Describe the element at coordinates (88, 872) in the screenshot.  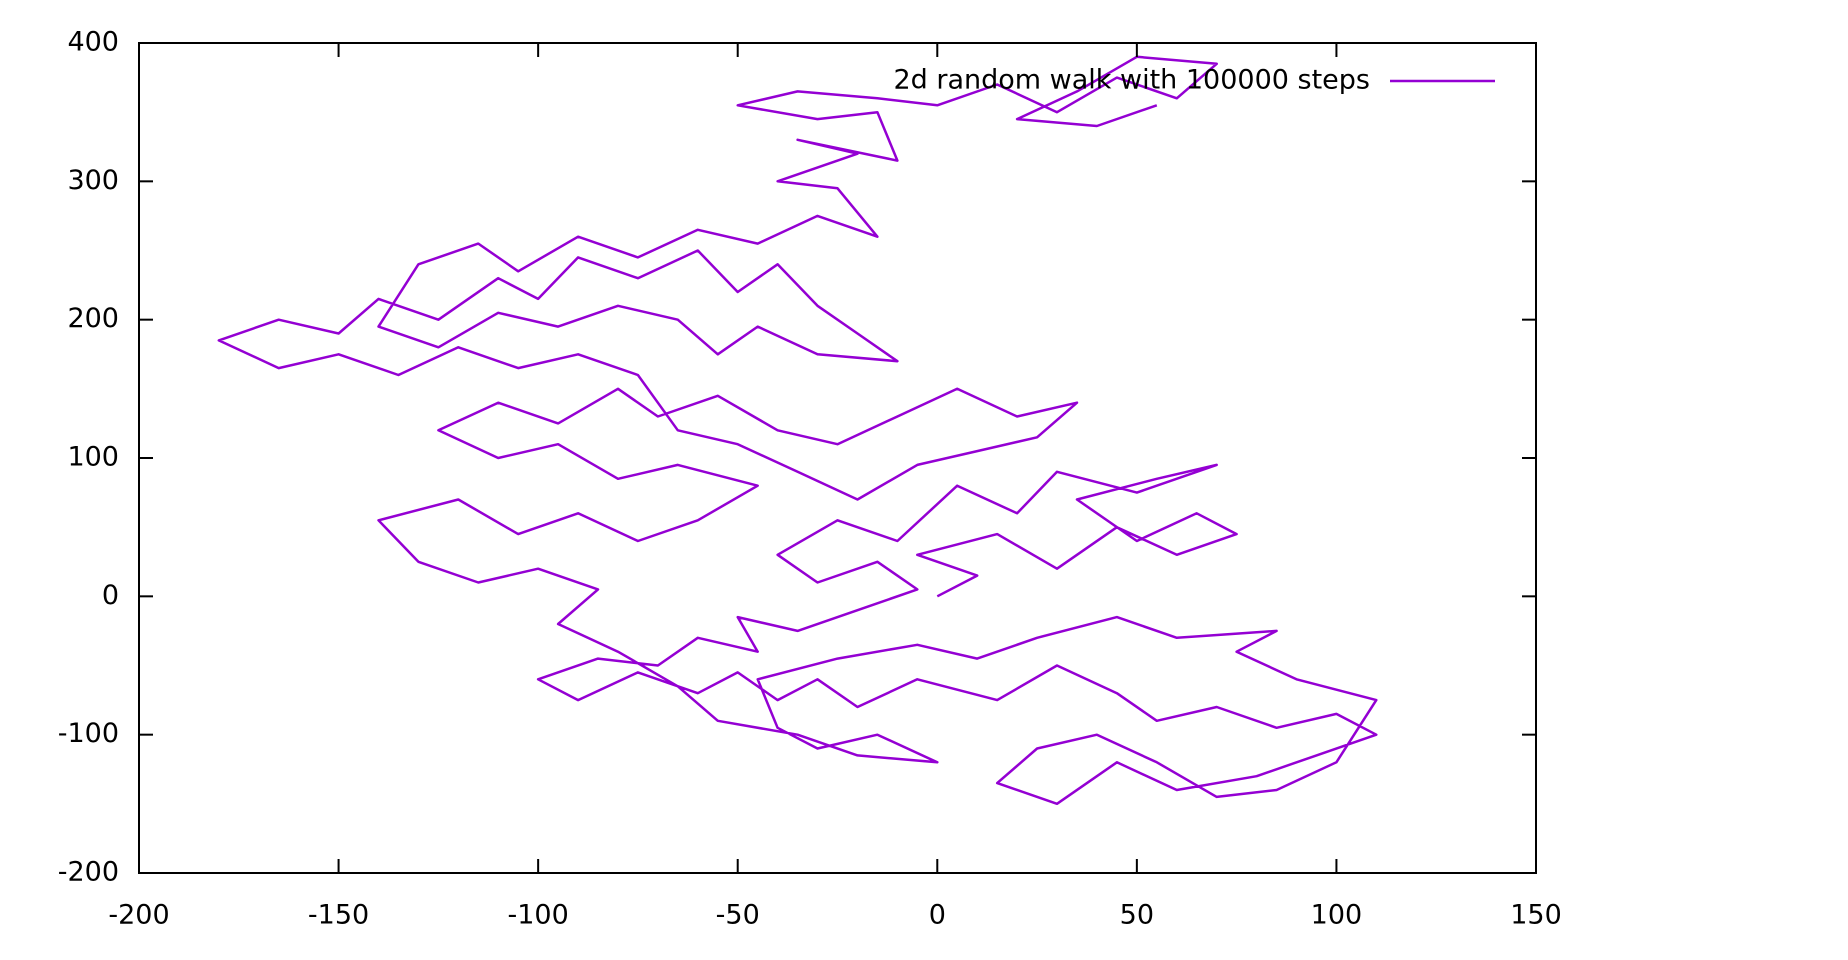
I see `y-tick-label: -200` at that location.